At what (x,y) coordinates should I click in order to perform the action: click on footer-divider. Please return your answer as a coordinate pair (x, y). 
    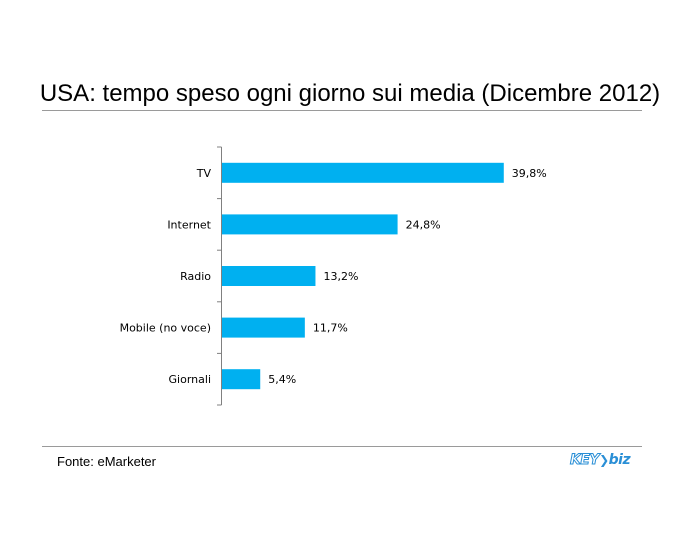
    Looking at the image, I should click on (342, 446).